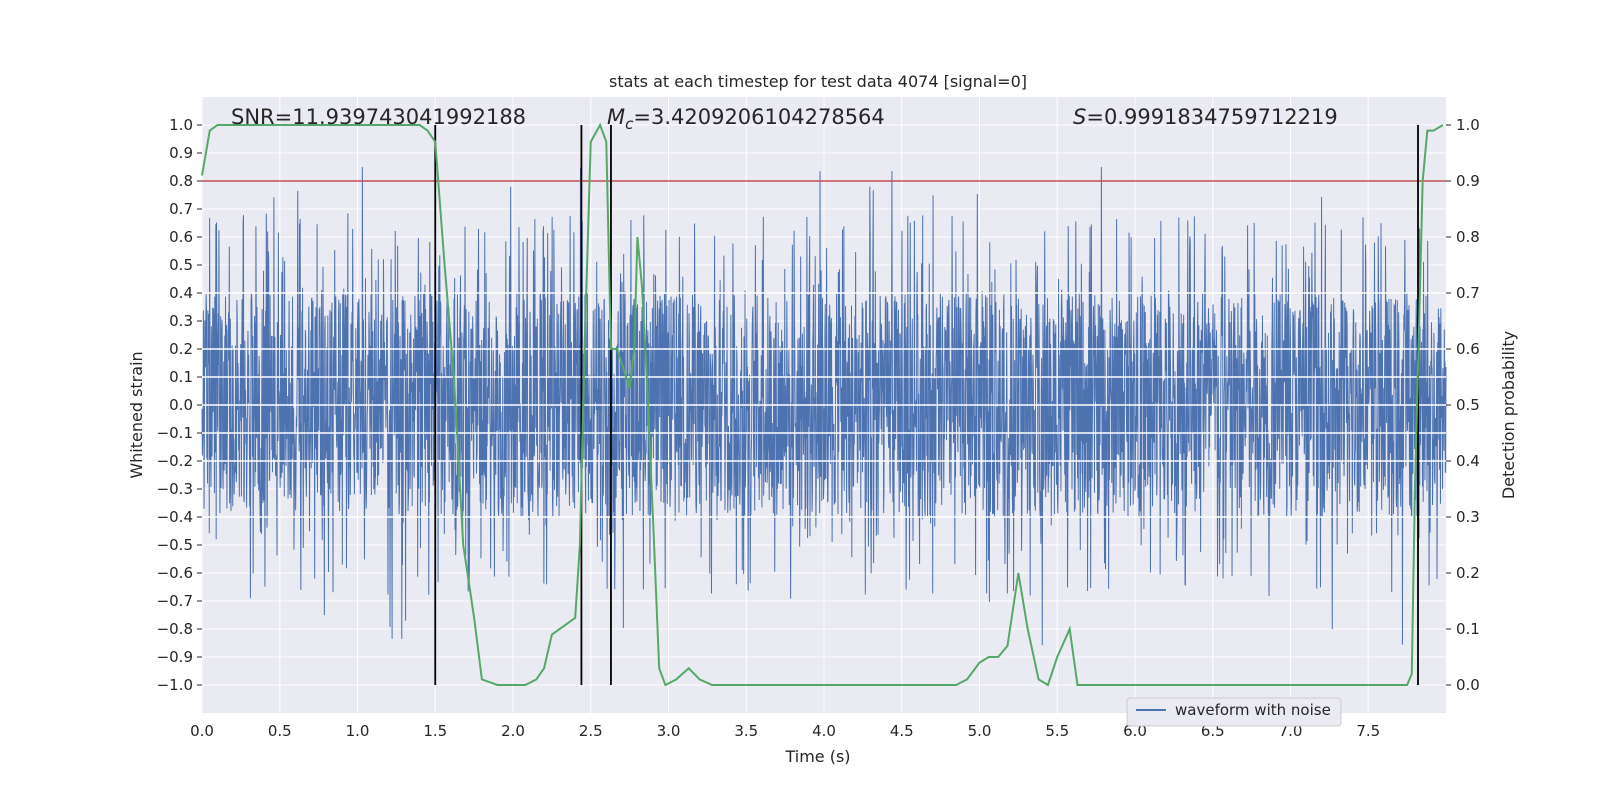  Describe the element at coordinates (1508, 415) in the screenshot. I see `right-axis-label: Detection probability` at that location.